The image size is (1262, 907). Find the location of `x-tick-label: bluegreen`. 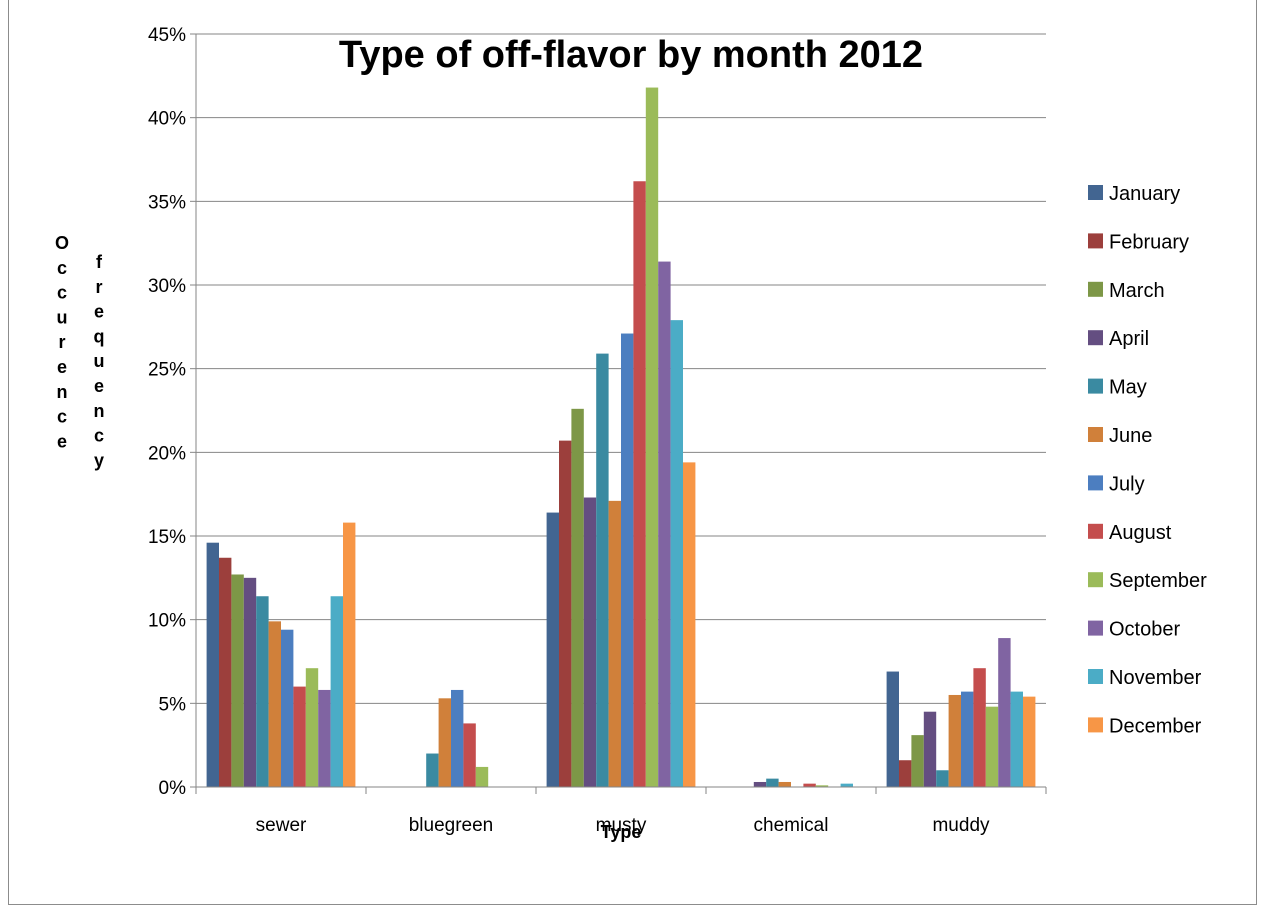

x-tick-label: bluegreen is located at coordinates (451, 825).